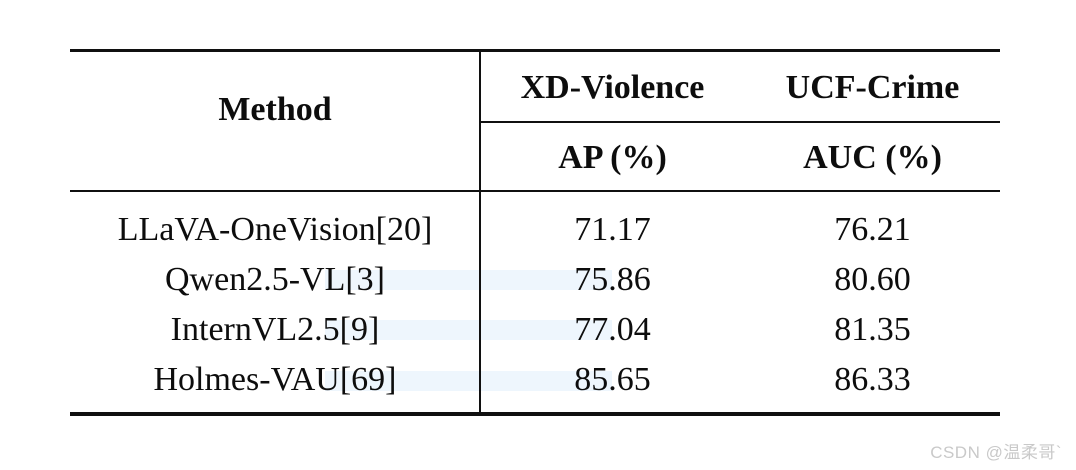 The width and height of the screenshot is (1076, 470). Describe the element at coordinates (275, 109) in the screenshot. I see `column-header-method: Method` at that location.